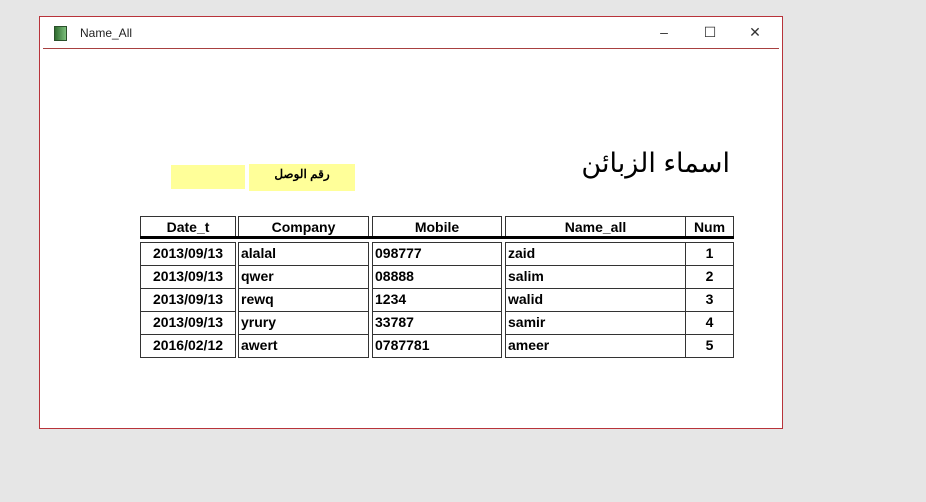  Describe the element at coordinates (710, 32) in the screenshot. I see `maximize-button: ☐` at that location.